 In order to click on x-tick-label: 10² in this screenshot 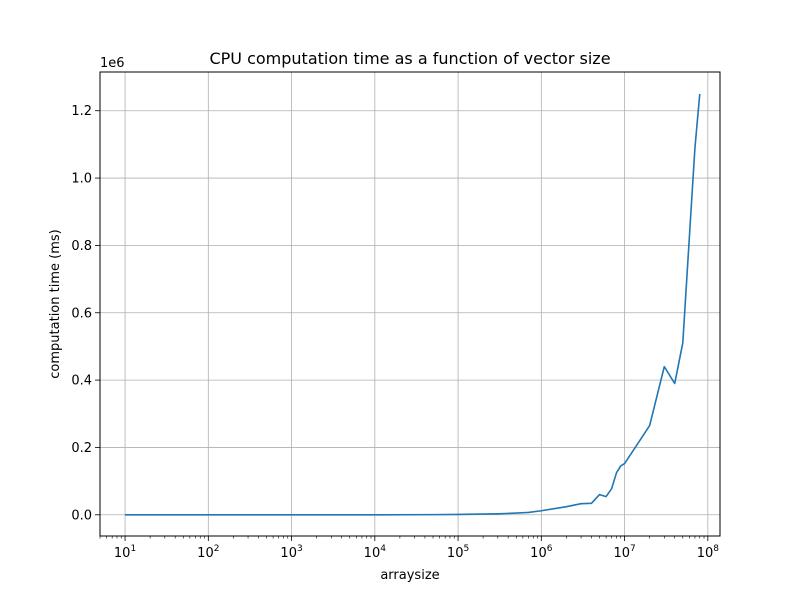, I will do `click(208, 552)`.